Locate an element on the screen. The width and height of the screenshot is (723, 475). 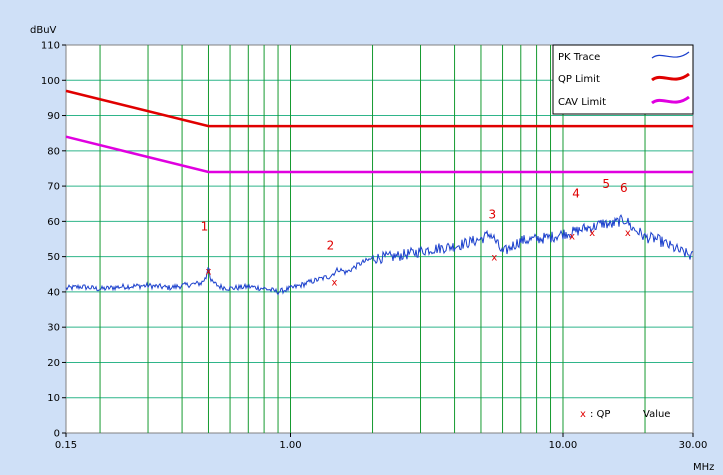
y-axis-unit: dBuV is located at coordinates (43, 30).